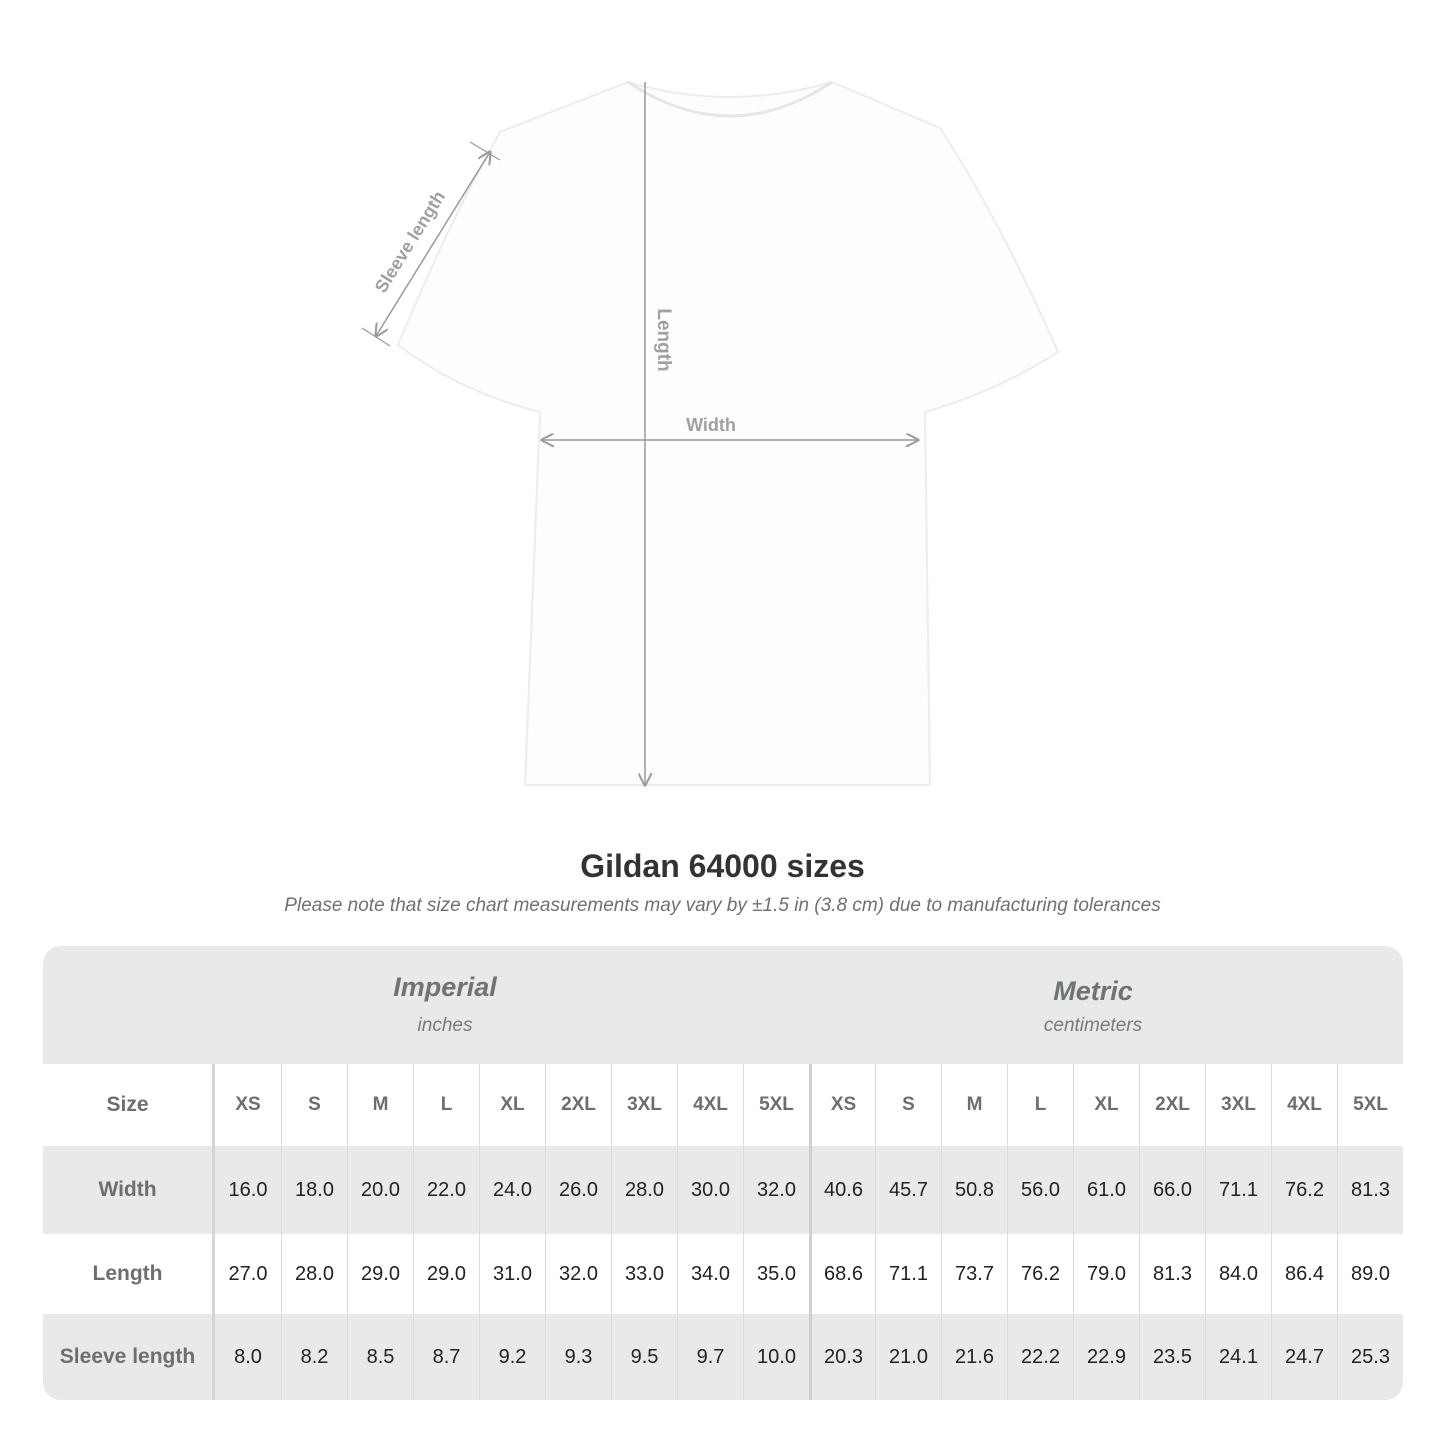  What do you see at coordinates (1172, 1105) in the screenshot?
I see `size-header-metric: 2XL` at bounding box center [1172, 1105].